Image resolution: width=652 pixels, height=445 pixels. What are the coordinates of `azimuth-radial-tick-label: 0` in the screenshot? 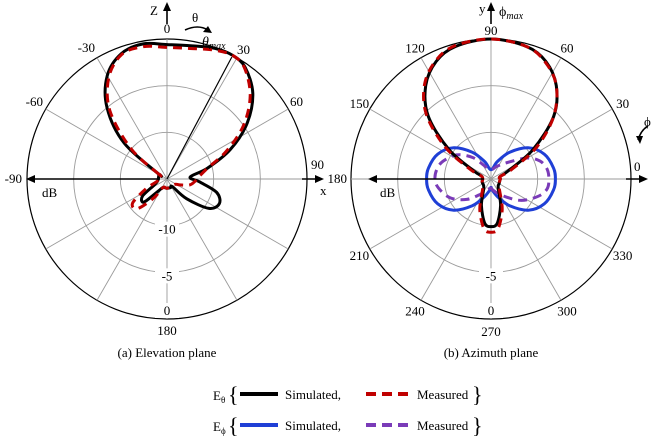 It's located at (491, 310).